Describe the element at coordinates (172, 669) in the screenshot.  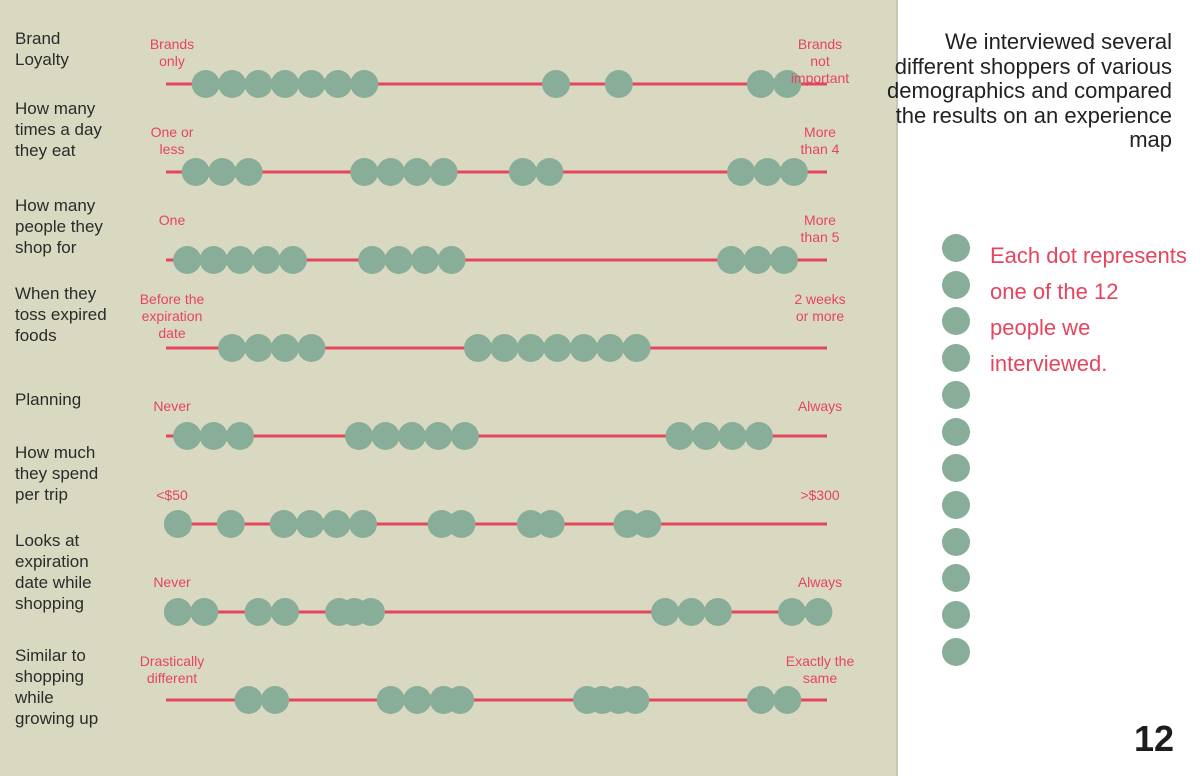
I see `scale-left-label: Drastically different` at that location.